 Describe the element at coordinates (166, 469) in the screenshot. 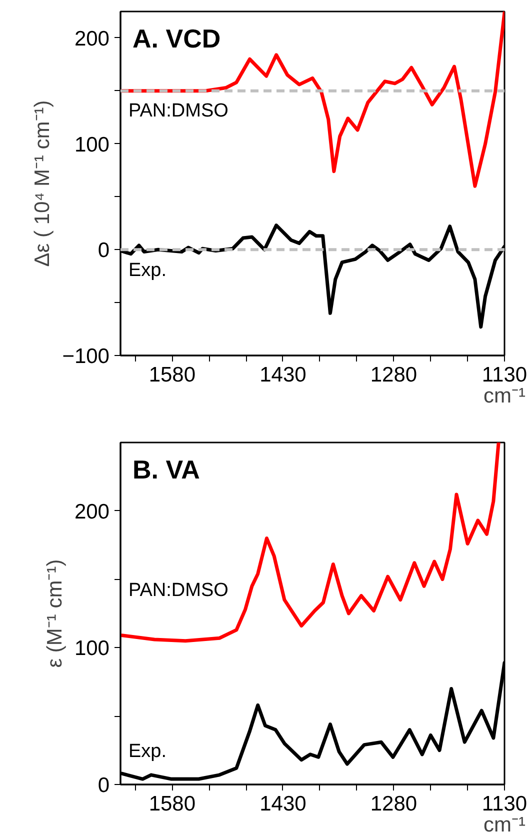

I see `text: B. VA` at that location.